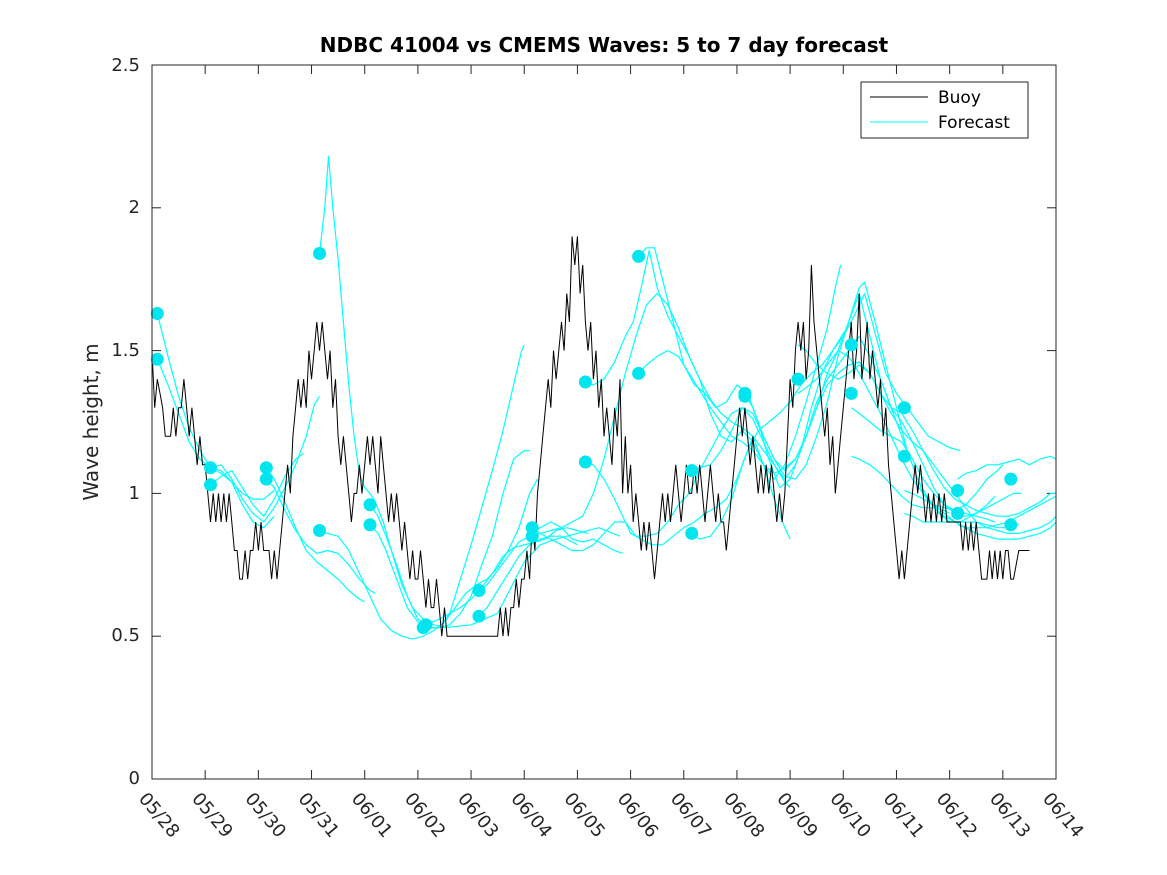 The height and width of the screenshot is (875, 1167). I want to click on y-tick-label: 2.5, so click(125, 65).